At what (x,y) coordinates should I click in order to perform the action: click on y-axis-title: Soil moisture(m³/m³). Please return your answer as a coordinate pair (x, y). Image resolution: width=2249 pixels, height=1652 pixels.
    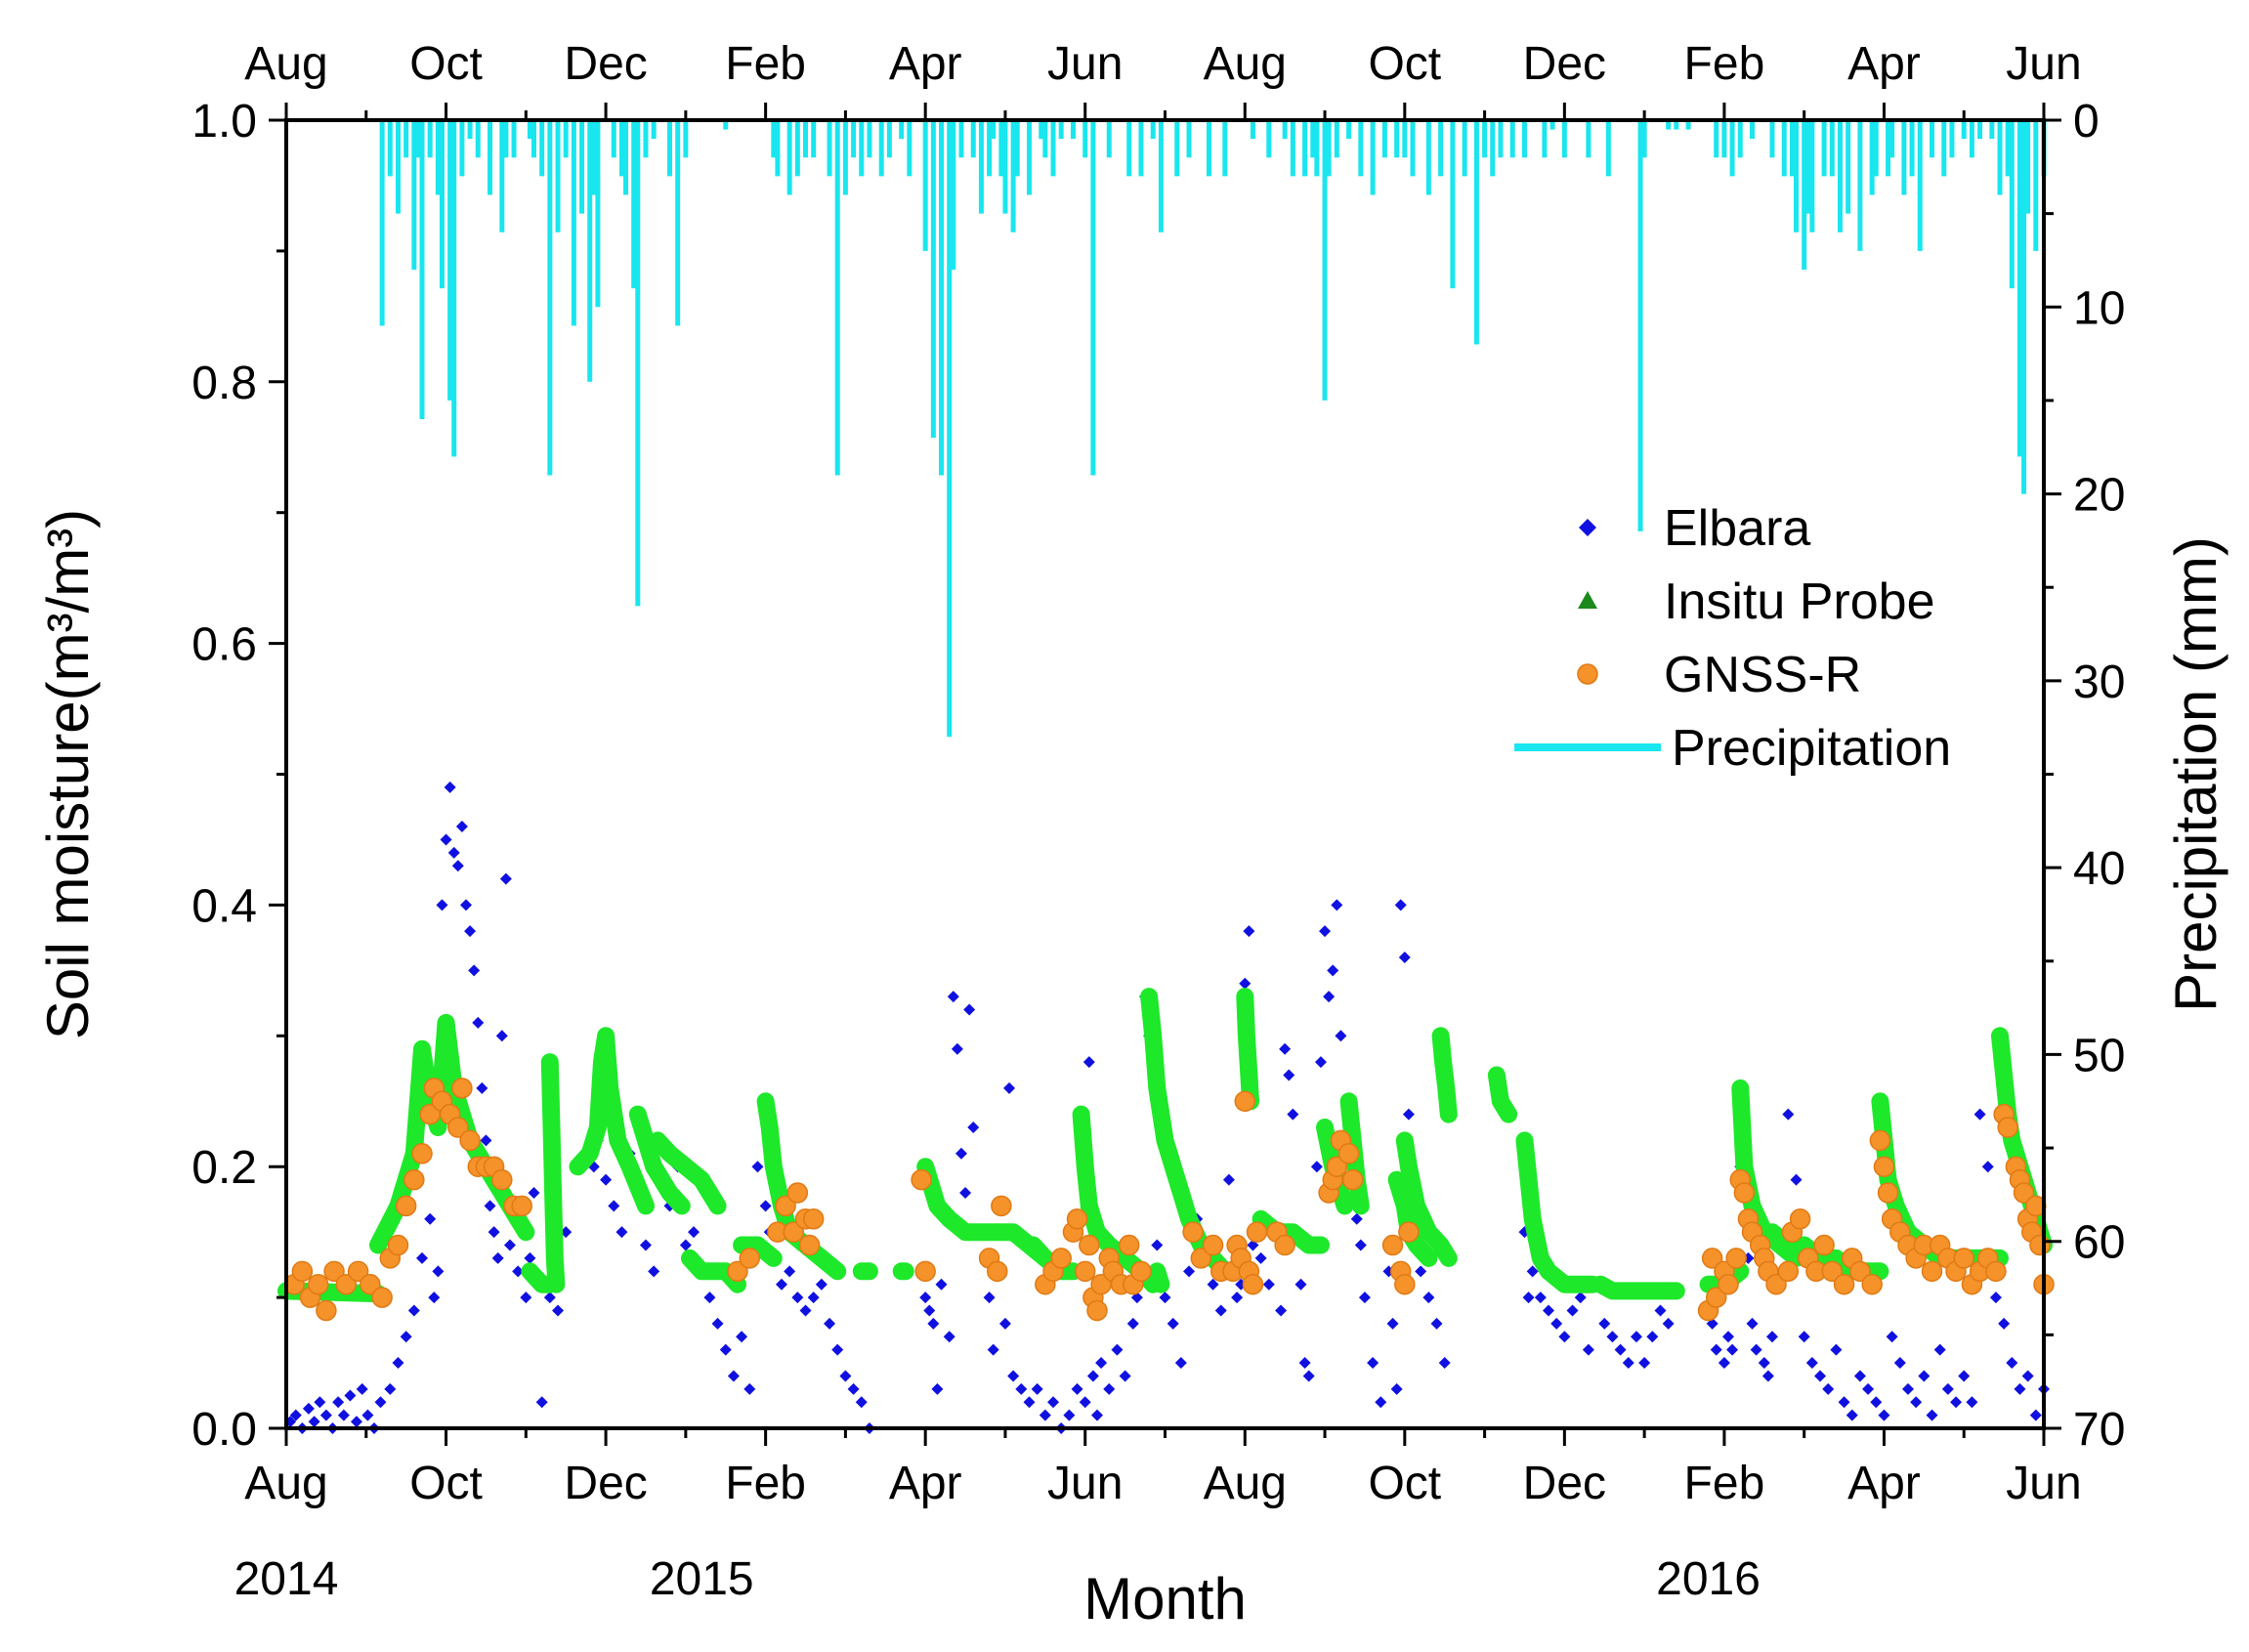
    Looking at the image, I should click on (68, 774).